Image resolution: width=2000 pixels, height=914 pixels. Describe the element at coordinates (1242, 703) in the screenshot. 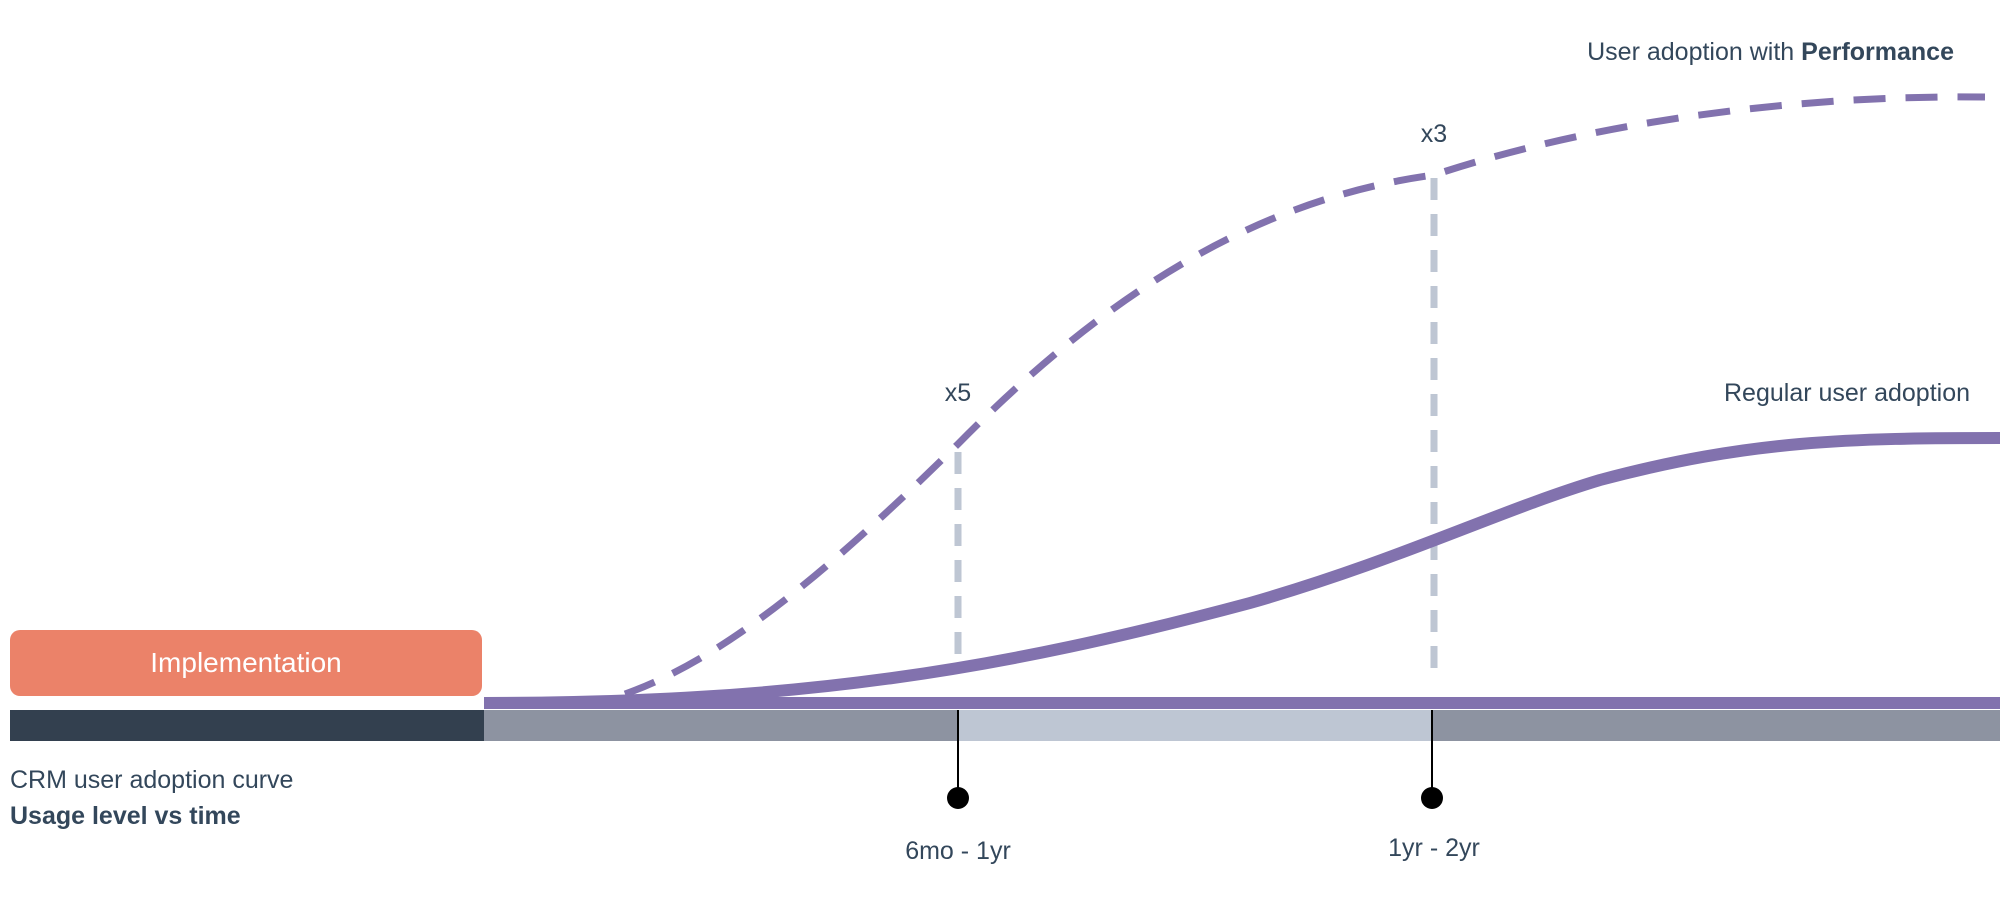

I see `adoption-baseline` at that location.